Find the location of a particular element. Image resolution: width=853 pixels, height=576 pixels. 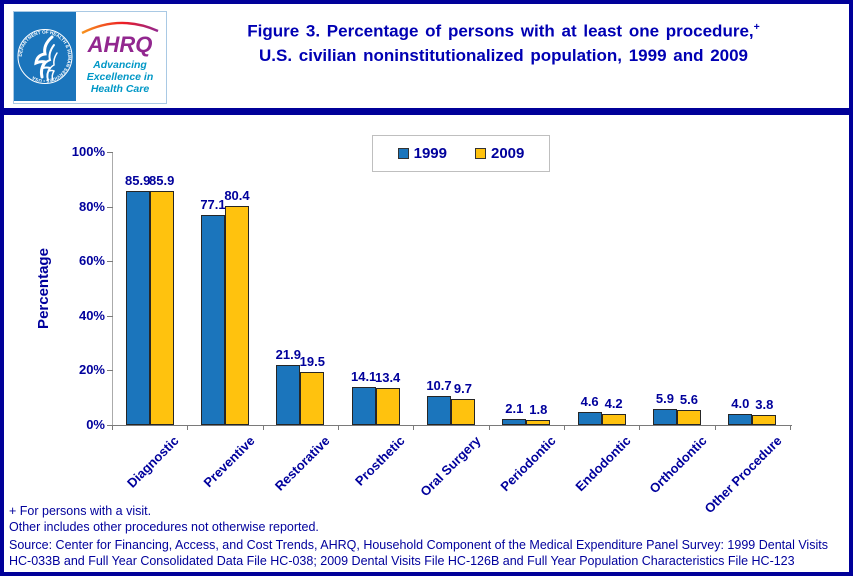

bar-2009-endodontic is located at coordinates (613, 419).